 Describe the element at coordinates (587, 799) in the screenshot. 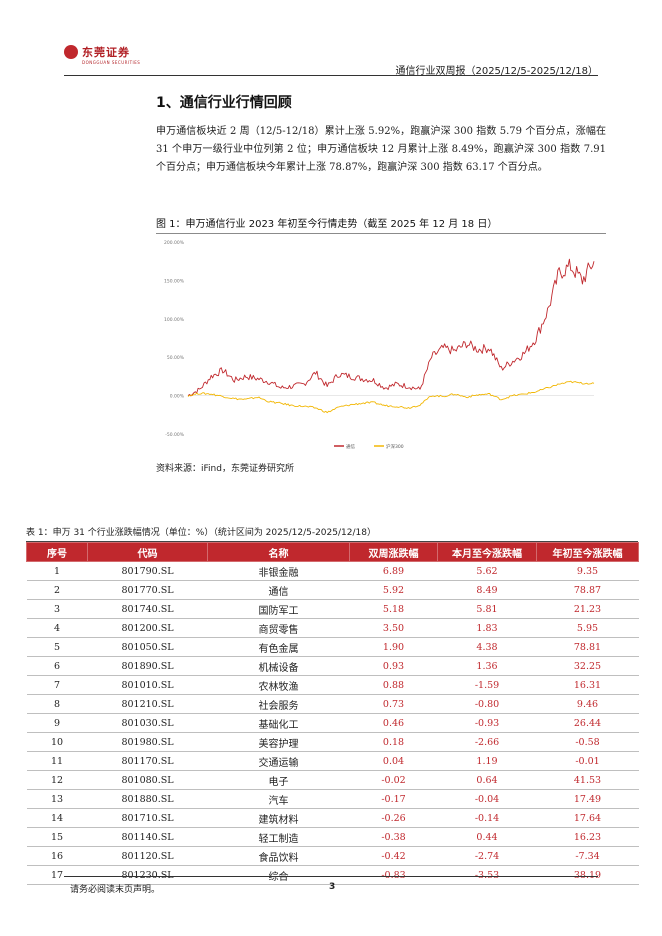

I see `row-ytd: 17.49` at that location.